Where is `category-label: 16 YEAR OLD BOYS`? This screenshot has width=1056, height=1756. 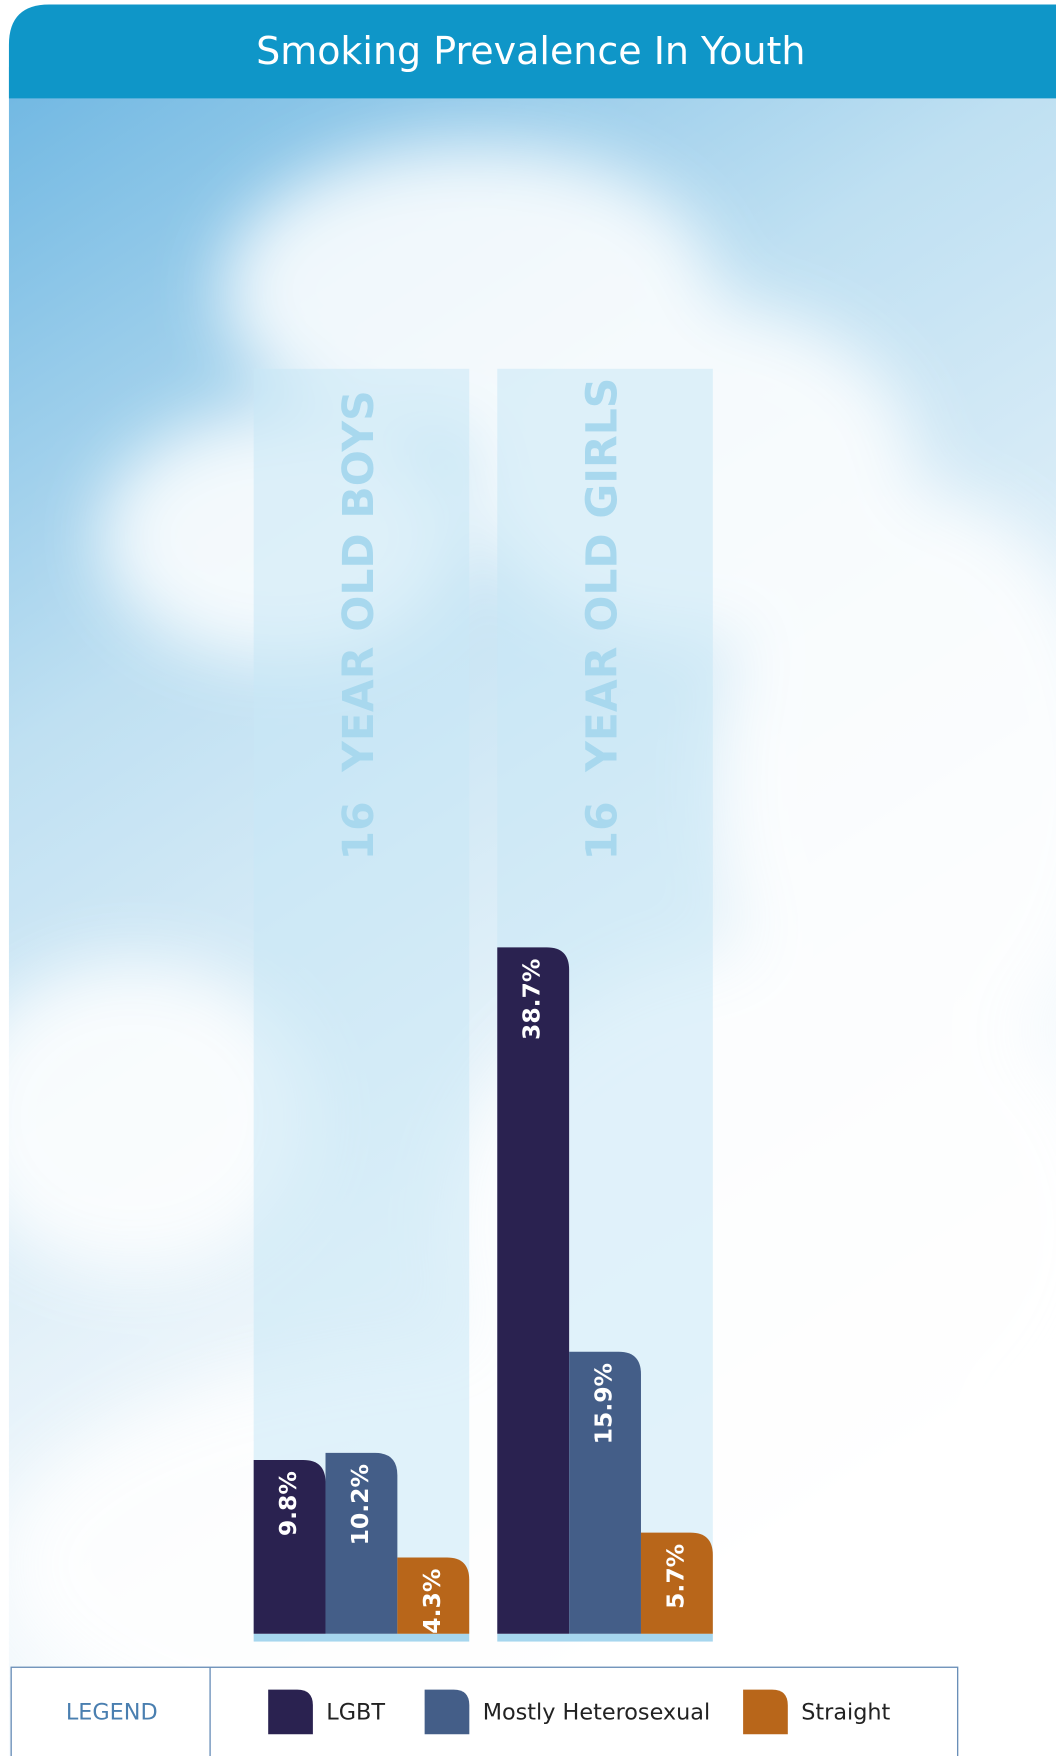
category-label: 16 YEAR OLD BOYS is located at coordinates (359, 625).